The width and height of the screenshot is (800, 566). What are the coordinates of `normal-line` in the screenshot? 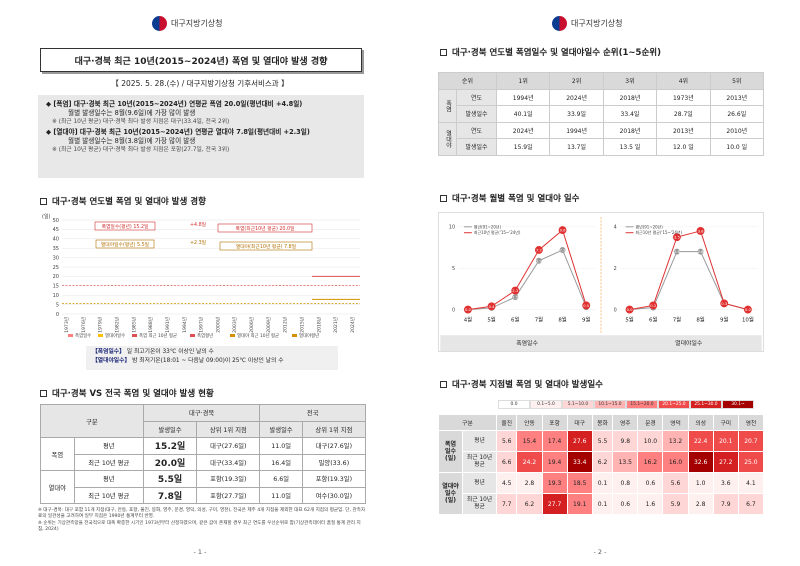 It's located at (527, 280).